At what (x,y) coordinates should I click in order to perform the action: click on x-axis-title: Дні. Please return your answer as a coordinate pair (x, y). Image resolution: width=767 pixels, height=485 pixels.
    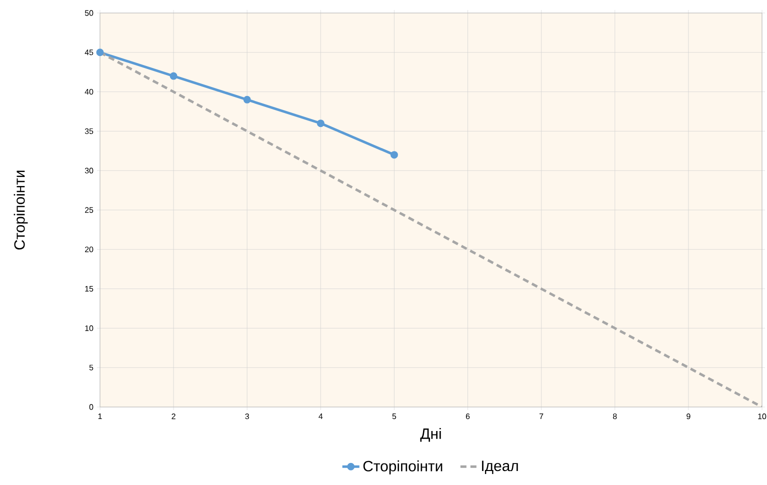
    Looking at the image, I should click on (430, 435).